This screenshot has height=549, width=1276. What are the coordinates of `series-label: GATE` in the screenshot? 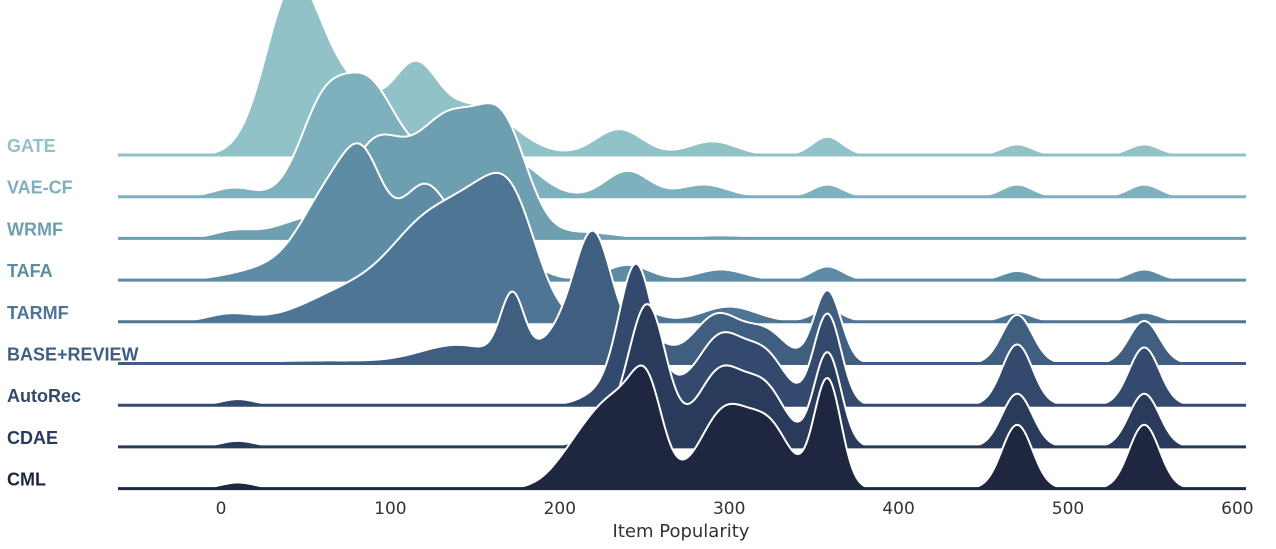 It's located at (31, 146).